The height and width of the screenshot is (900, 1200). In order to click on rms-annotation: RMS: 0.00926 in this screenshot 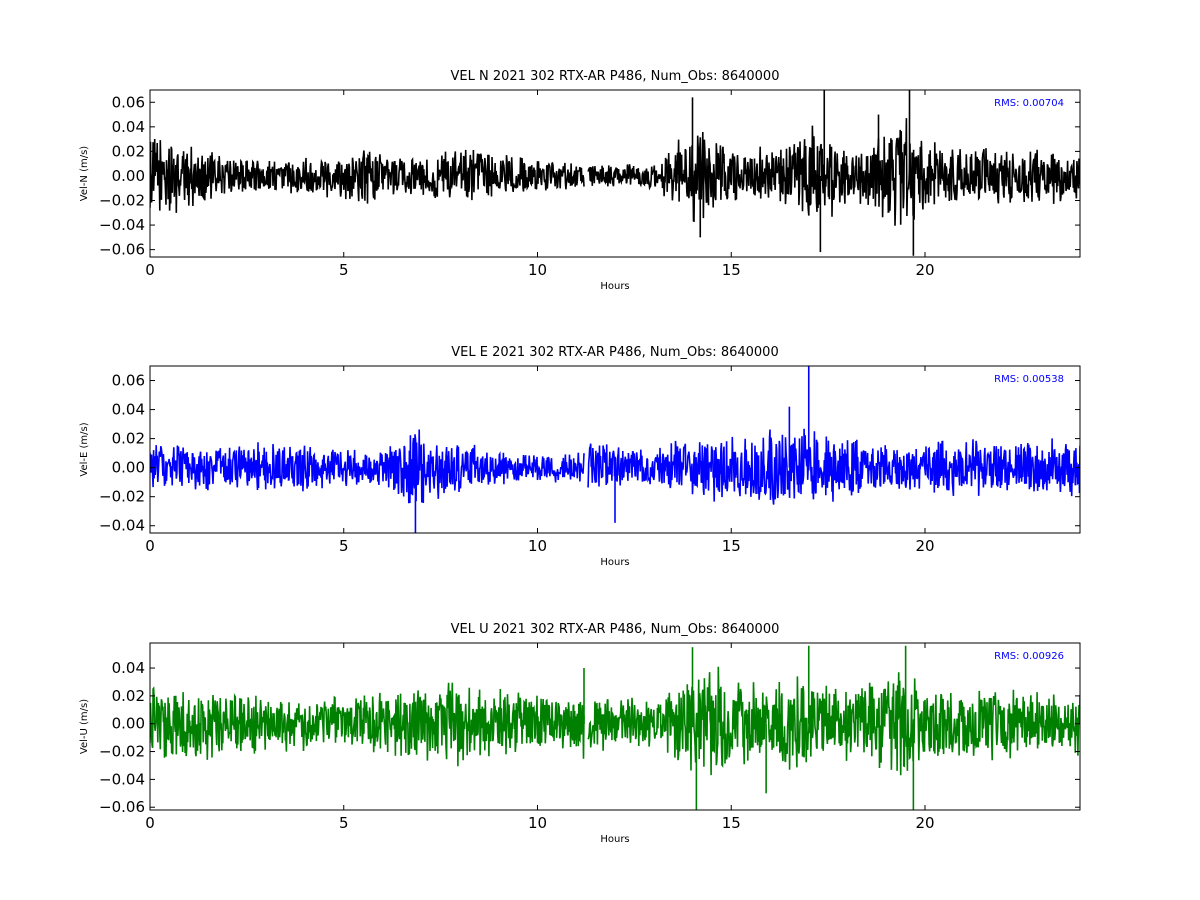, I will do `click(1029, 656)`.